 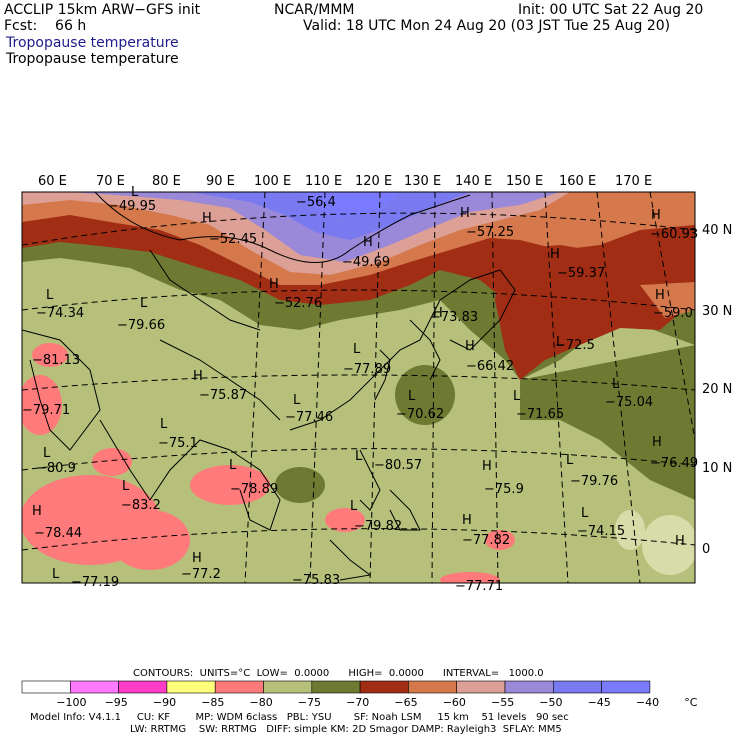 I want to click on color-bar-tick-label: −60, so click(x=454, y=702).